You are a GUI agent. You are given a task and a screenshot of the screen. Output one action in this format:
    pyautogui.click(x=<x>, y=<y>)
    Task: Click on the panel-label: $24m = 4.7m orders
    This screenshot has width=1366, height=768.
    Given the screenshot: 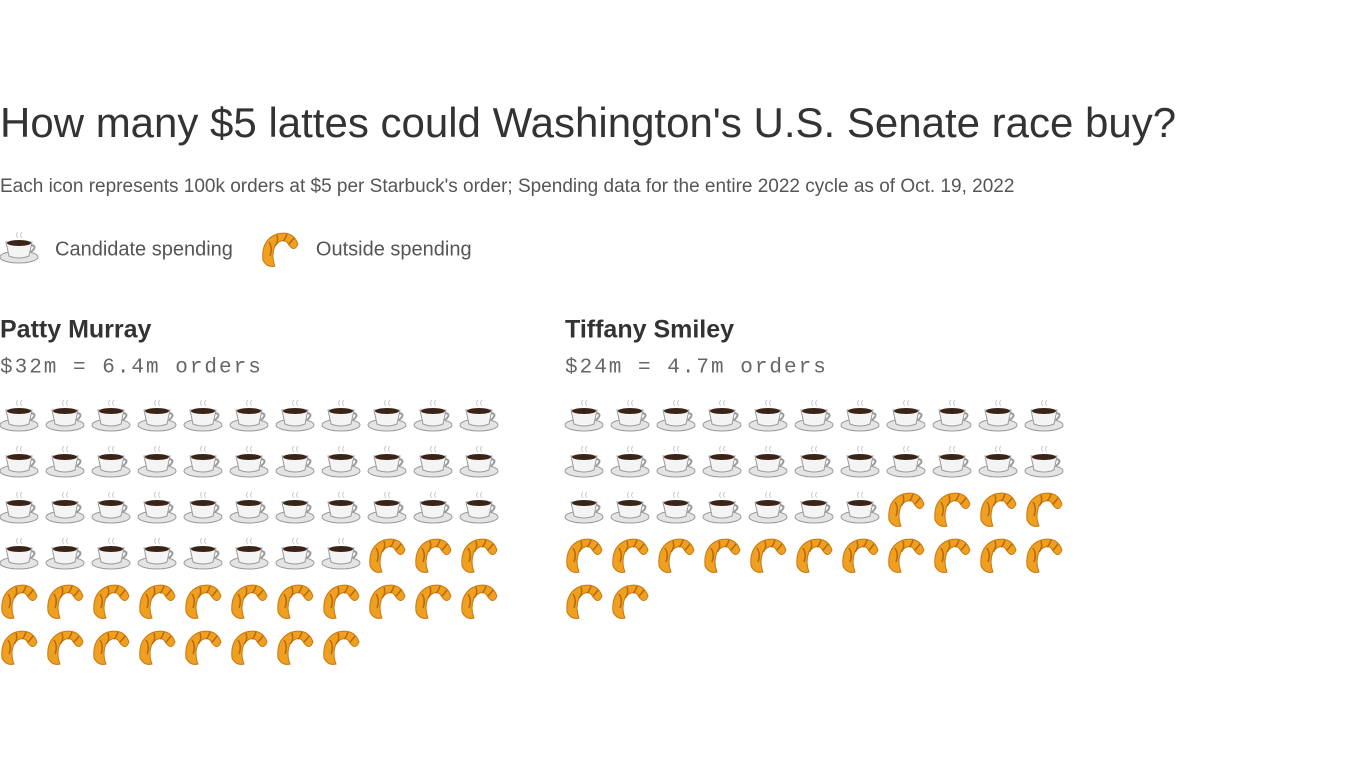 What is the action you would take?
    pyautogui.click(x=696, y=368)
    